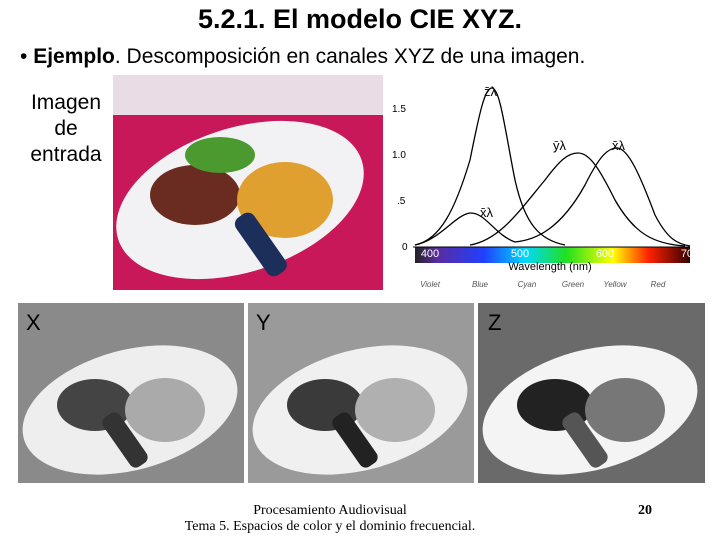  I want to click on channel-z-photo: Z, so click(591, 393).